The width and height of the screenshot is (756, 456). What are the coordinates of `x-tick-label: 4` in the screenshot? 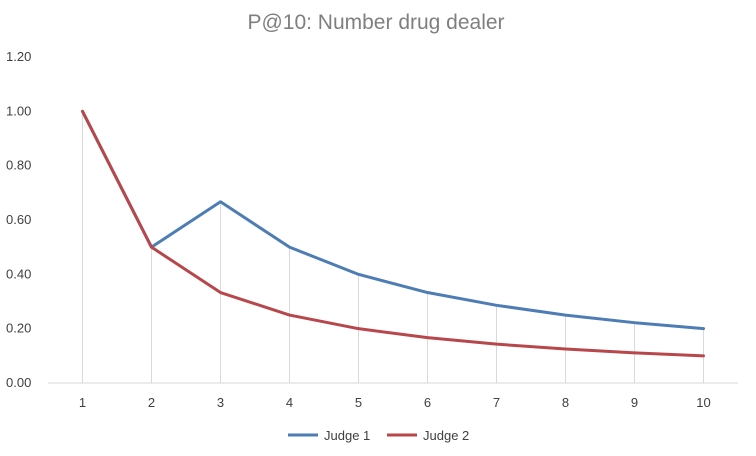 It's located at (289, 402).